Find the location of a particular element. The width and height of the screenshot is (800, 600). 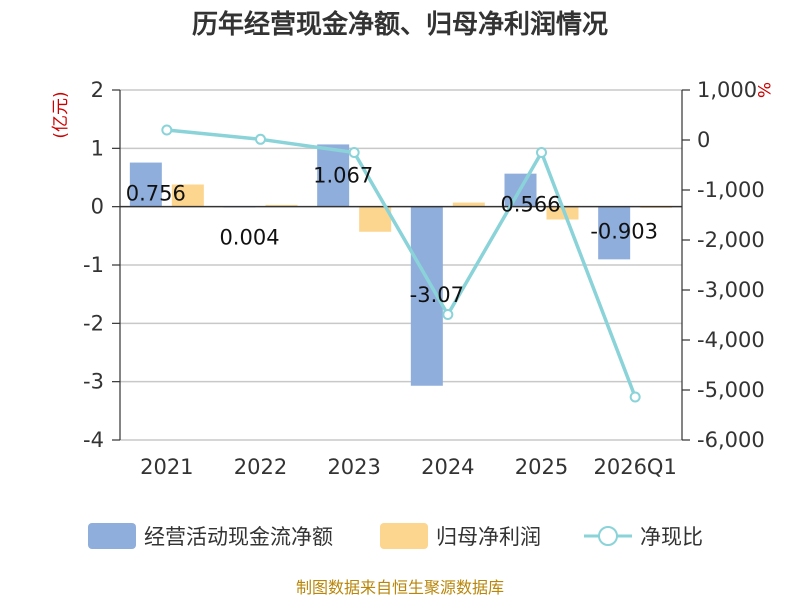

cashflow-data-label: 1.067 is located at coordinates (343, 175).